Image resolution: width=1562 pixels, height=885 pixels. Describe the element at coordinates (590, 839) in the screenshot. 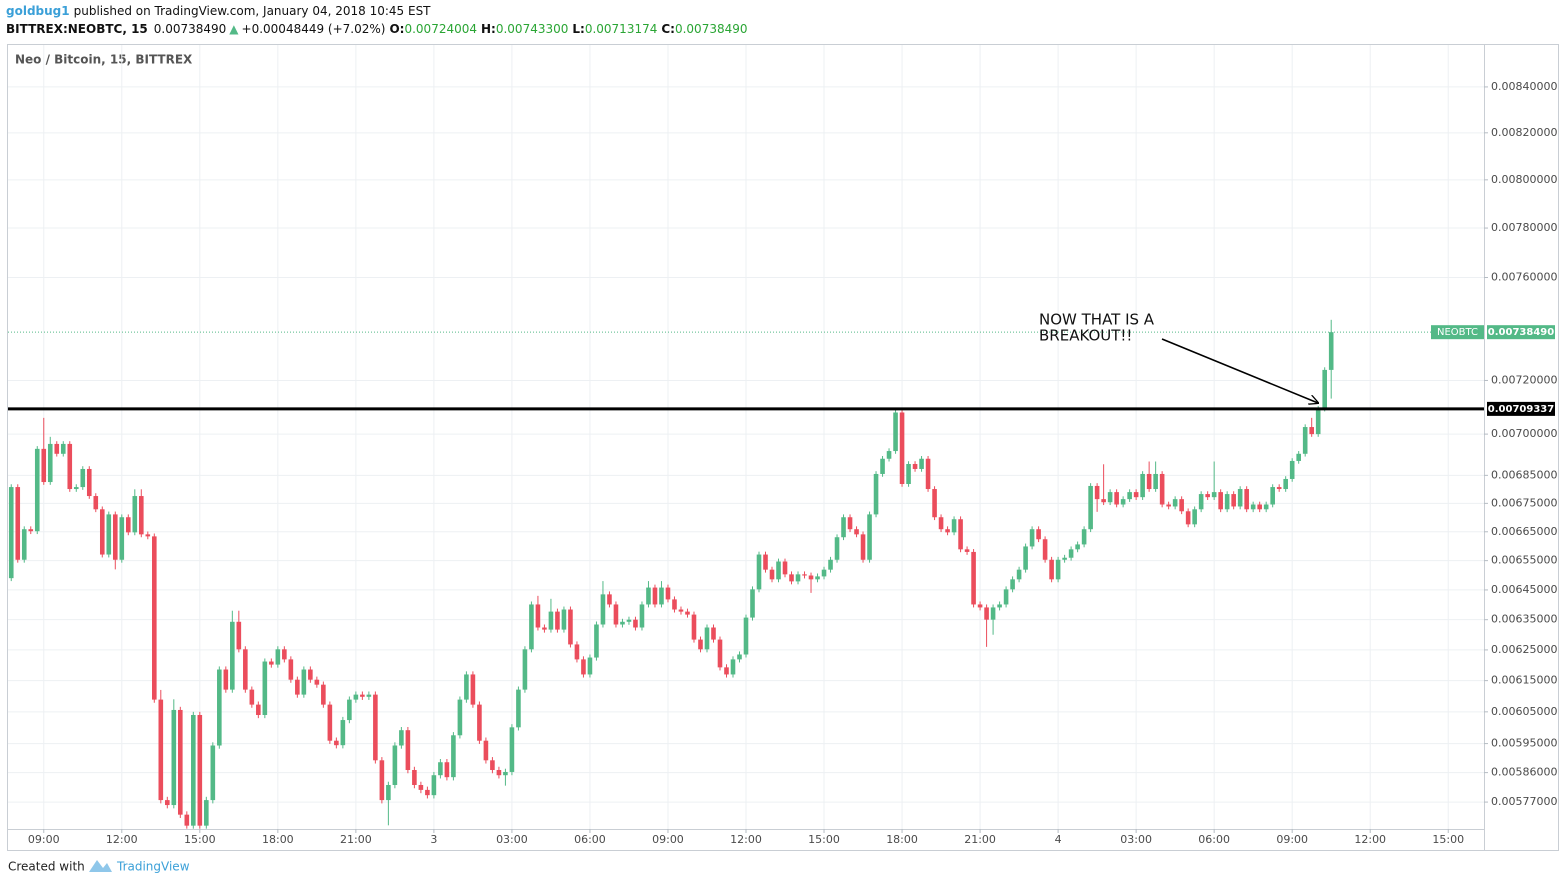

I see `x-tick-label: 06:00` at that location.